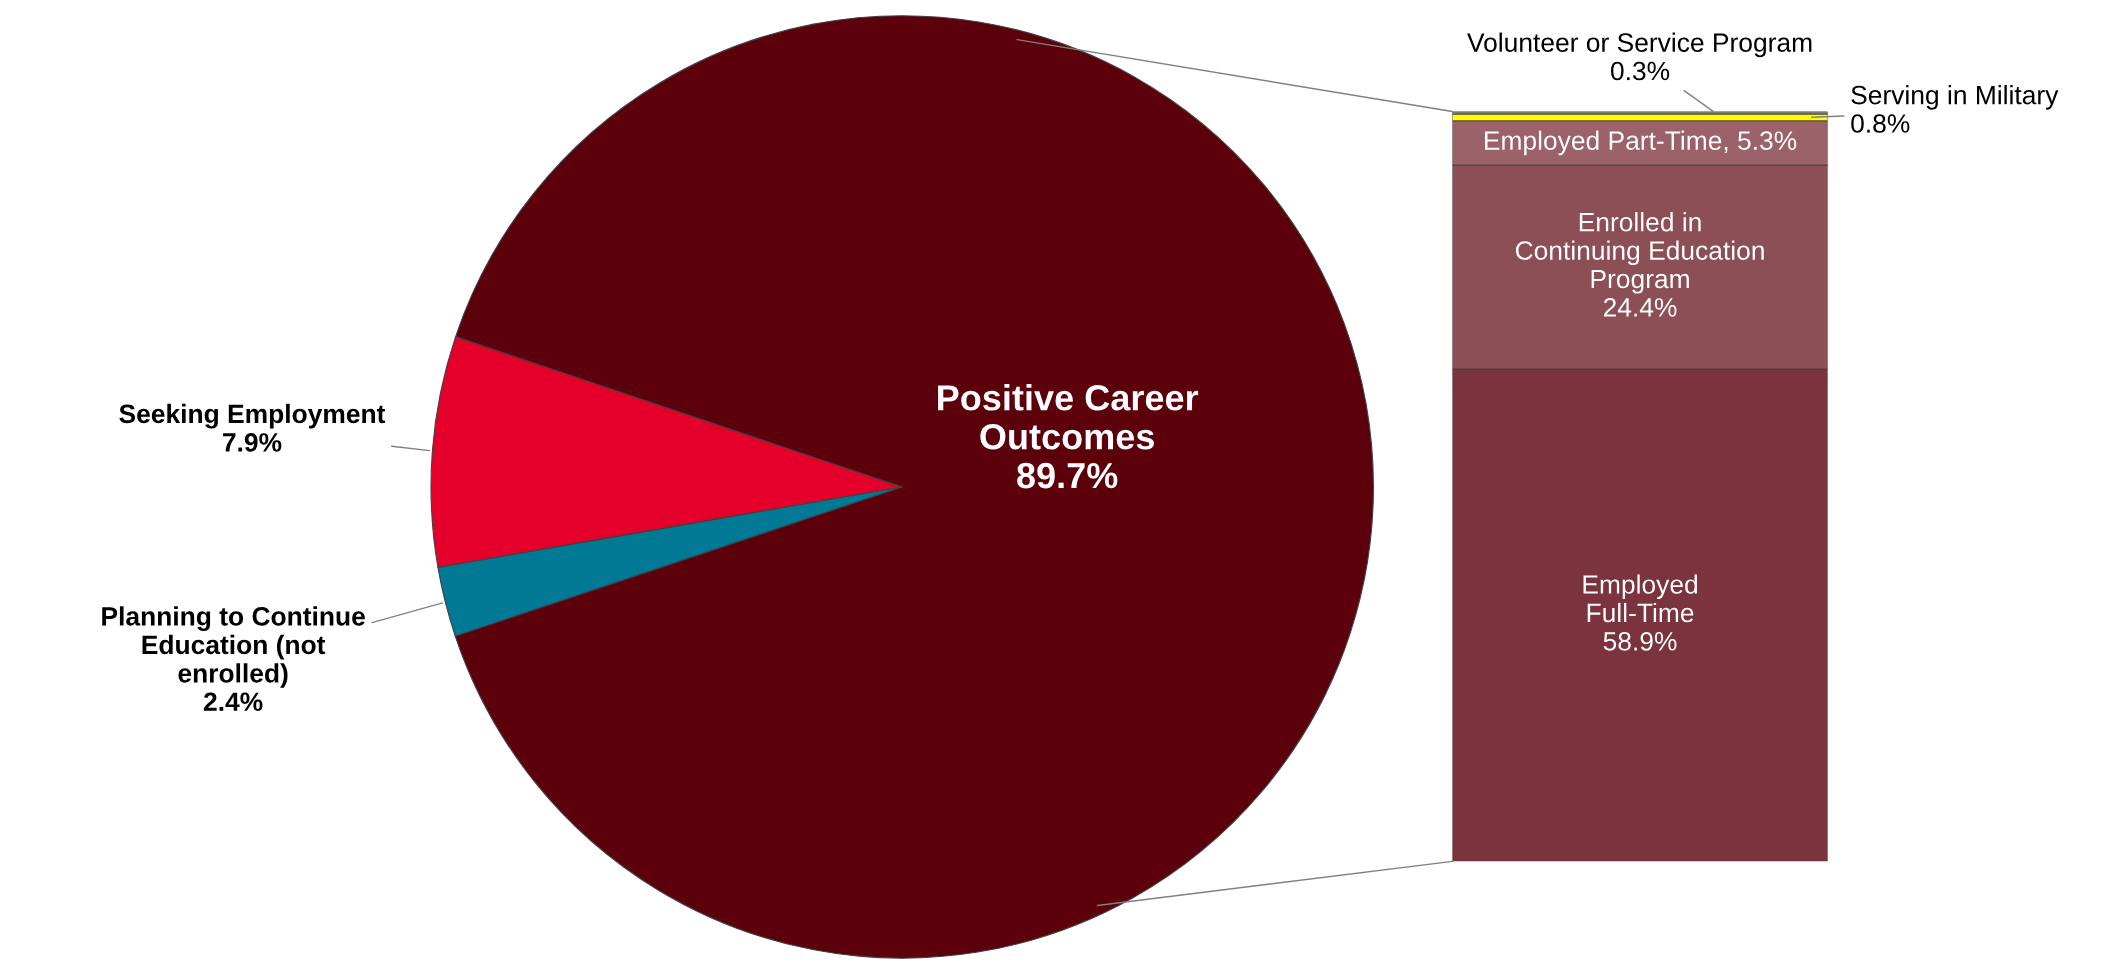  What do you see at coordinates (1639, 253) in the screenshot?
I see `series-label: Enrolled in Continuing Education Program` at bounding box center [1639, 253].